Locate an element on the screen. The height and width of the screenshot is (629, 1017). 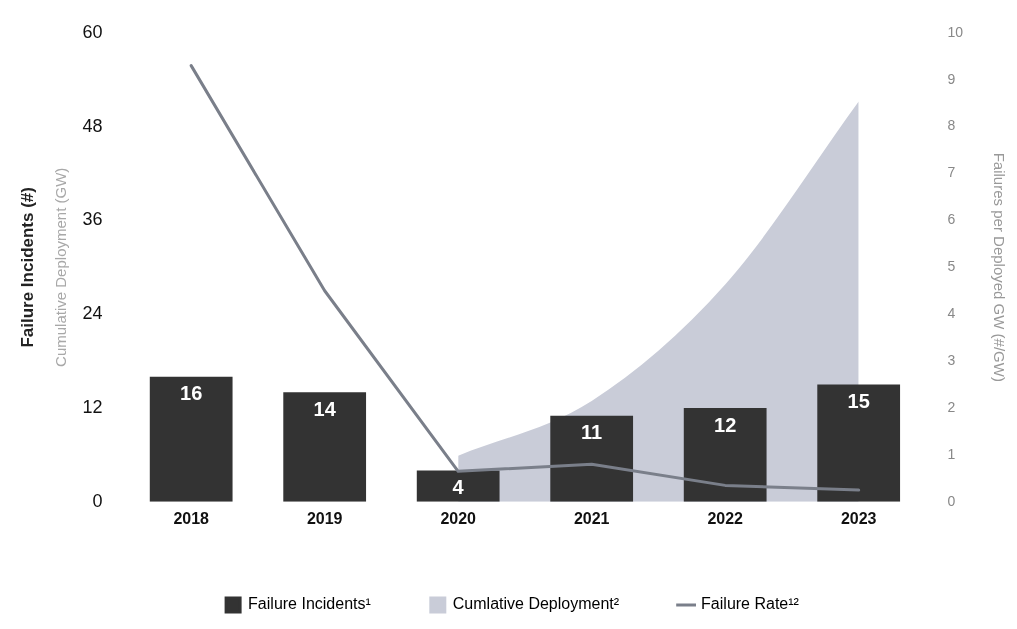
y2-tick-label: 6 is located at coordinates (951, 219).